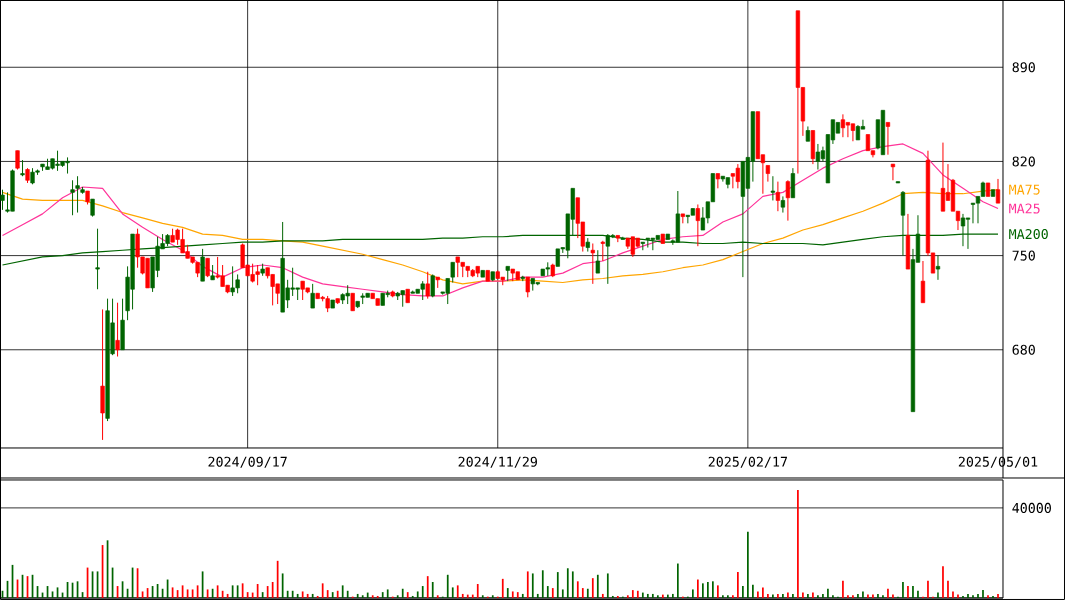  I want to click on y-tick-label: 750, so click(1023, 255).